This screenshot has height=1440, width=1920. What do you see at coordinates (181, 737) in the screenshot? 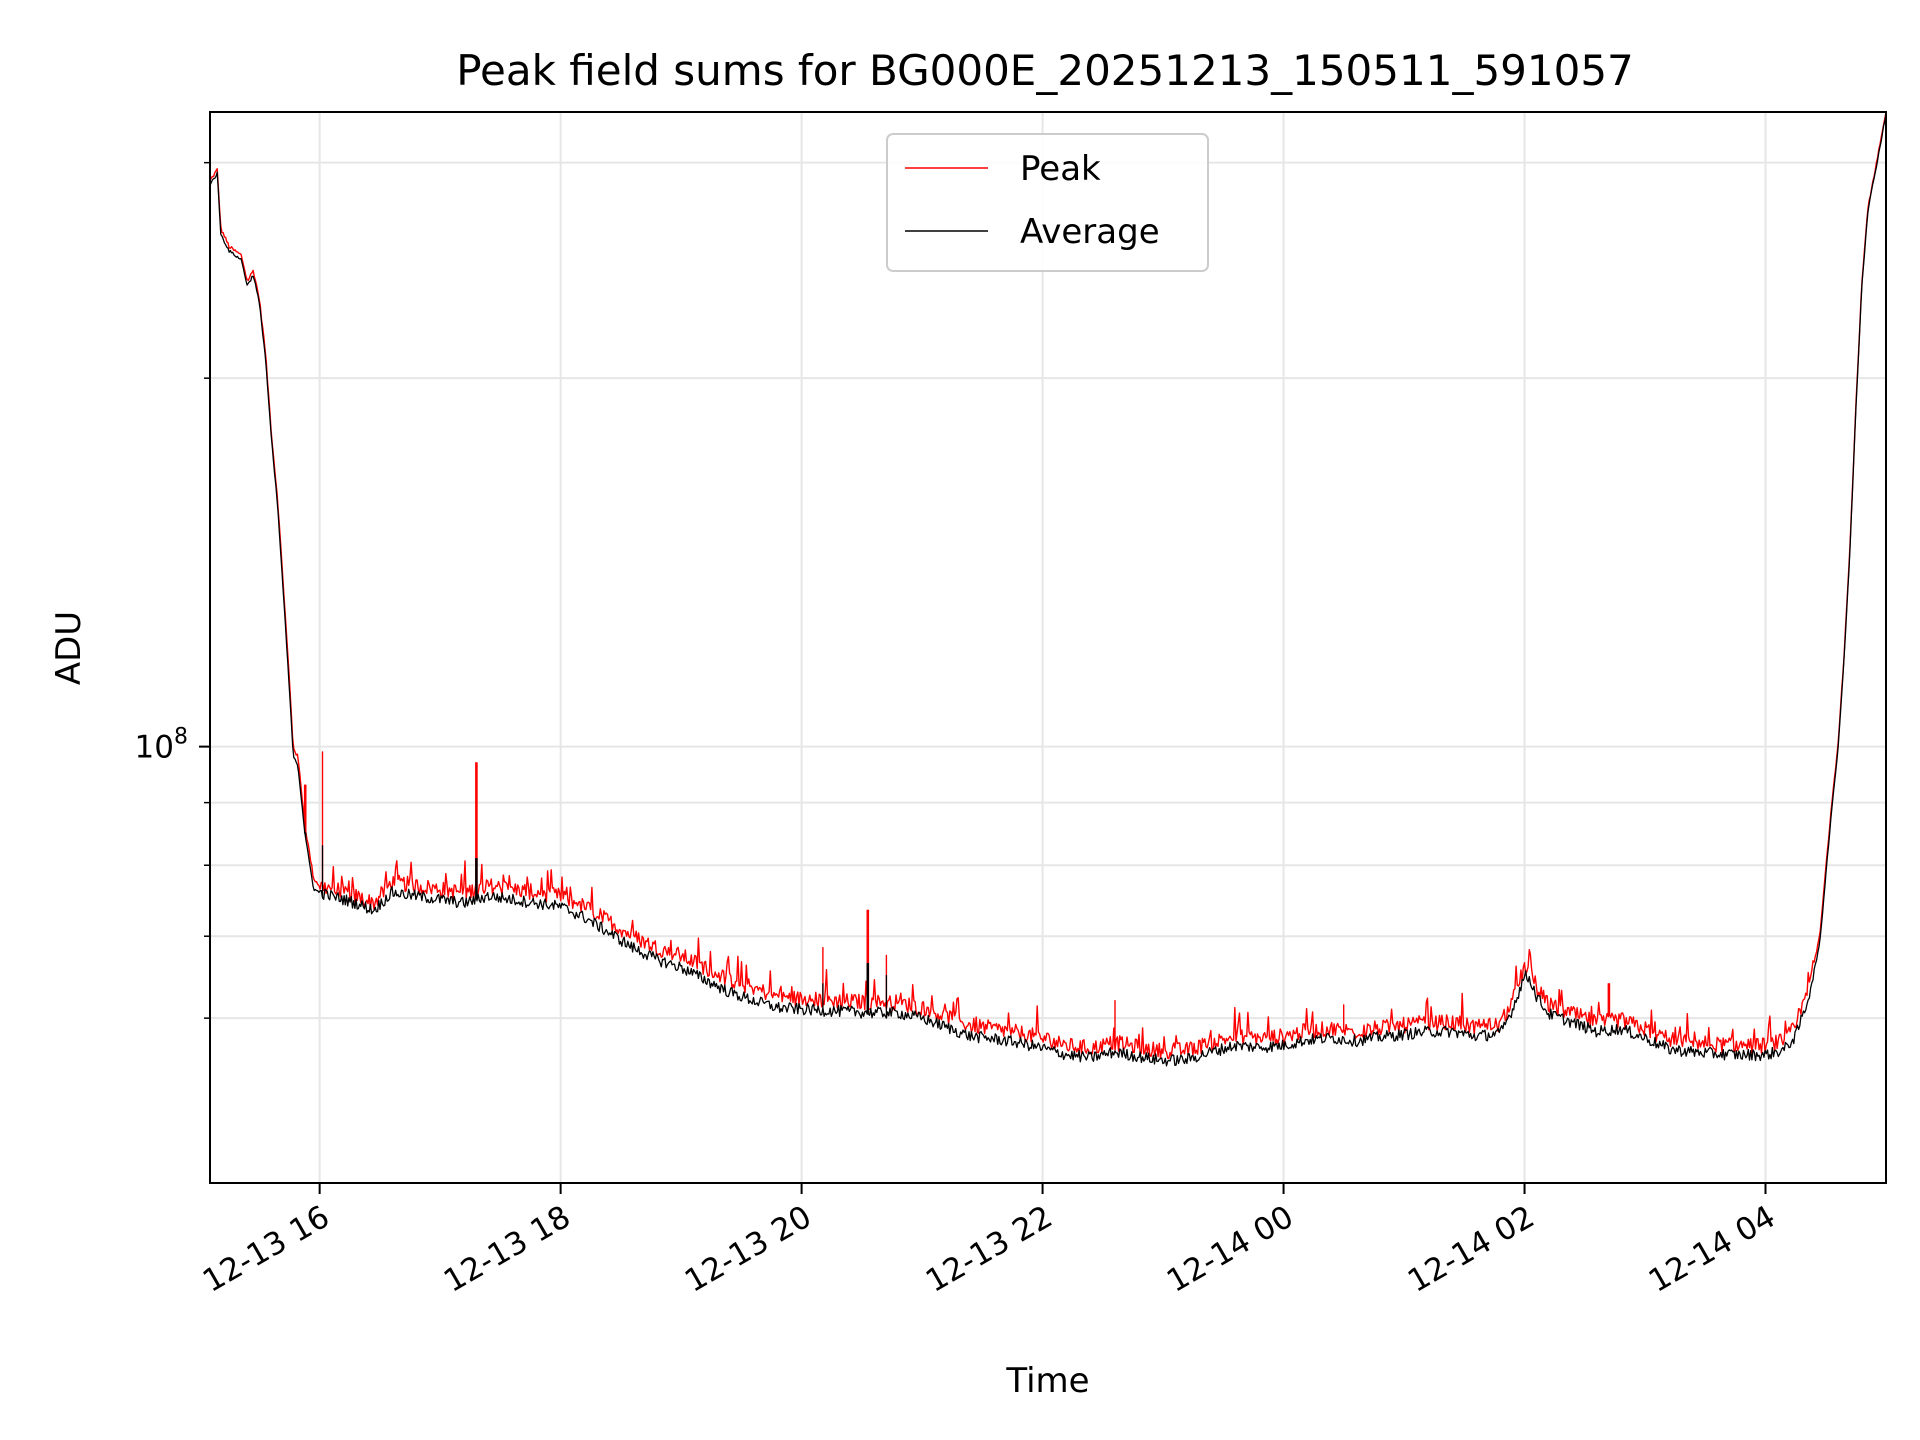
I see `y-tick-label-exponent: 8` at bounding box center [181, 737].